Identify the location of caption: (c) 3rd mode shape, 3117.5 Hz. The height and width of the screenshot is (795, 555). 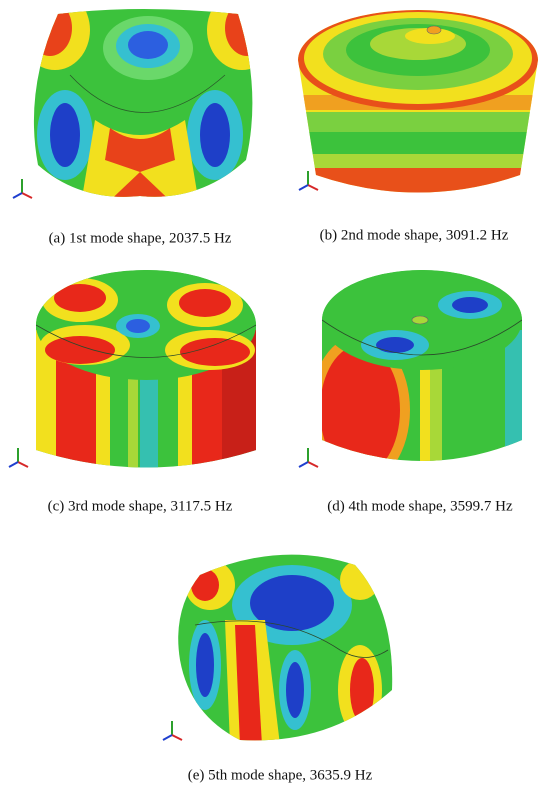
(140, 506).